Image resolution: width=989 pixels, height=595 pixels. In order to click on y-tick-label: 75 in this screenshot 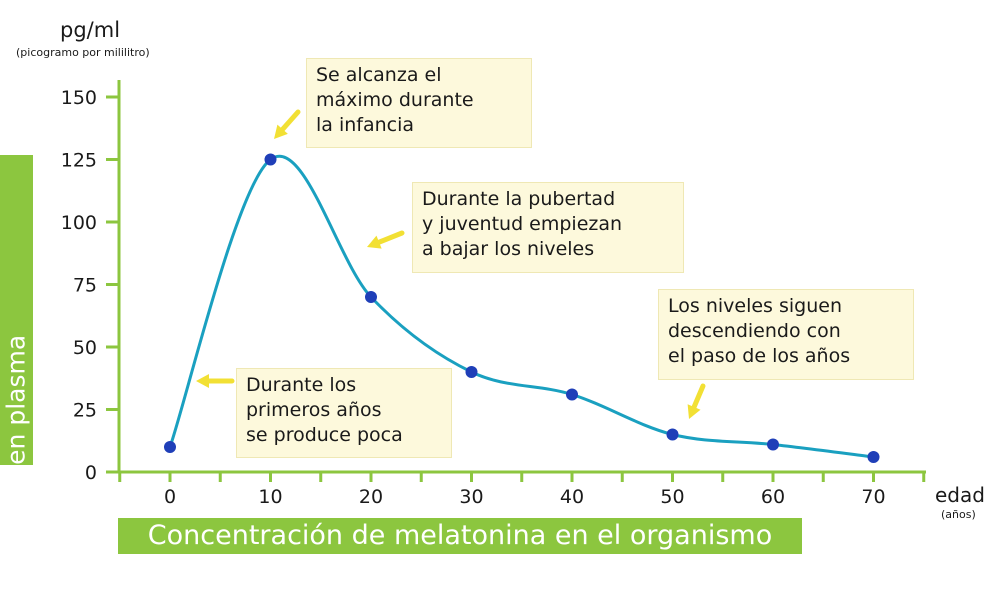, I will do `click(85, 286)`.